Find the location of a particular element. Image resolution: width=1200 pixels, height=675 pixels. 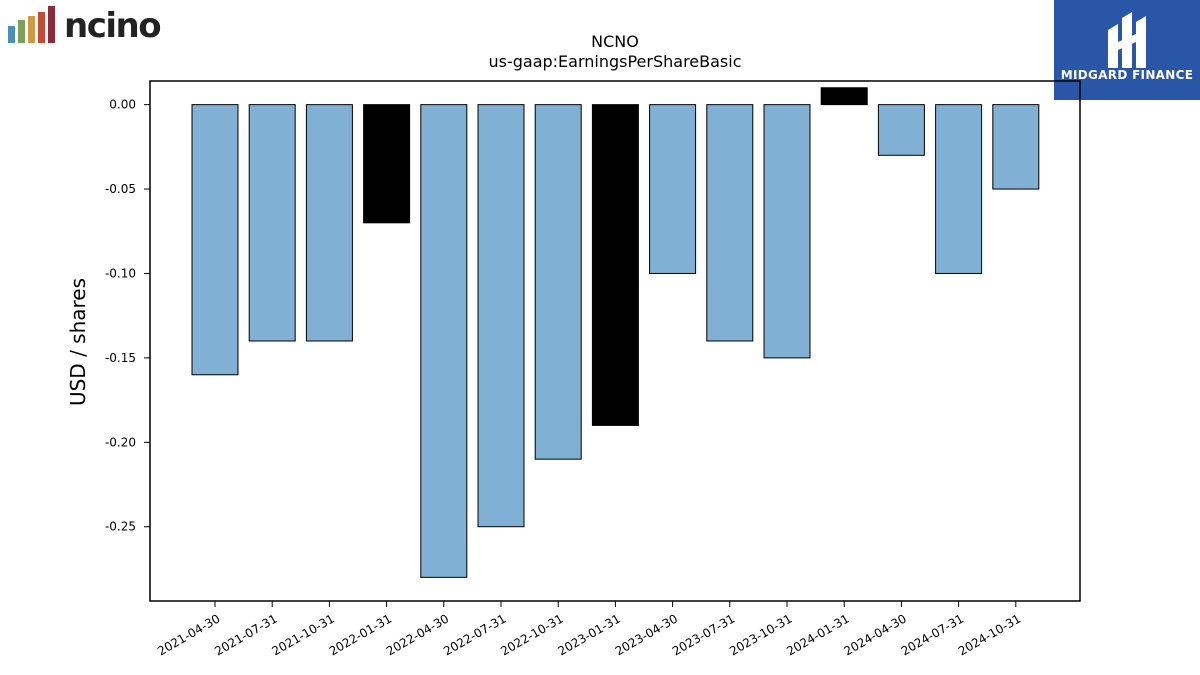

x-tick-label: 2024-01-31 is located at coordinates (817, 634).